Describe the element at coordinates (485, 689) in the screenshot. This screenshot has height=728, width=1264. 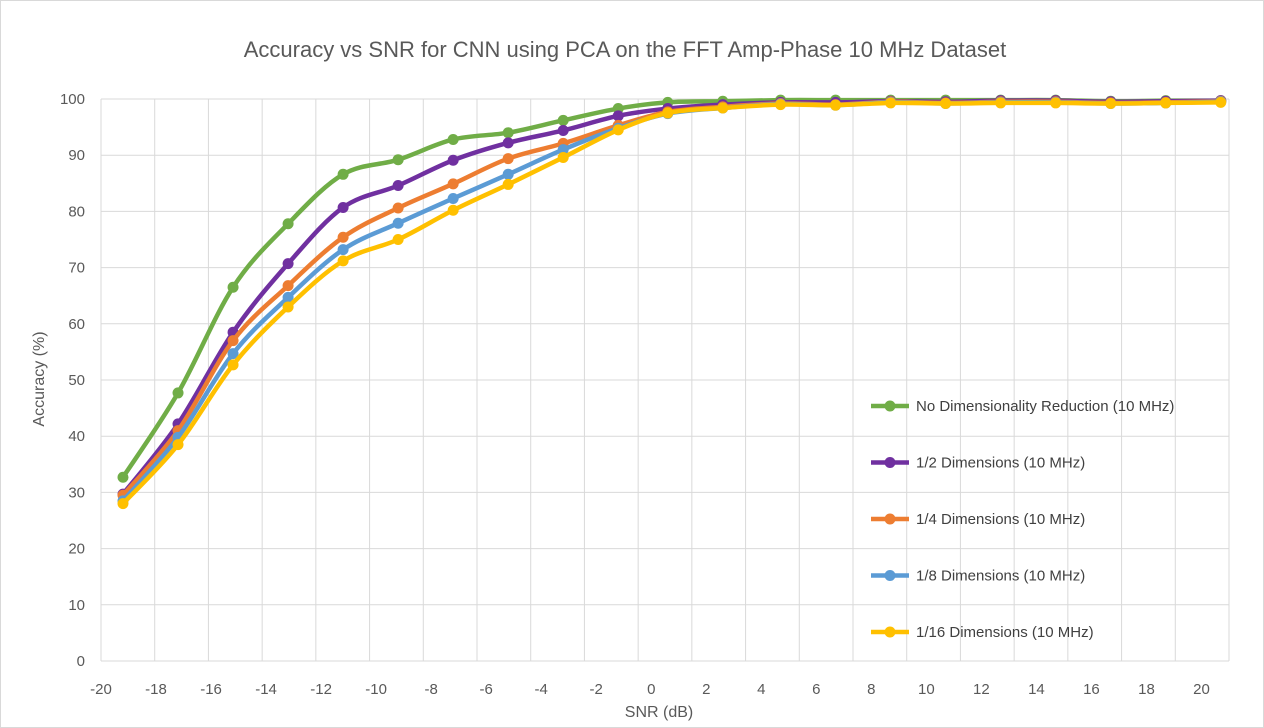
I see `x-tick-label: -6` at that location.